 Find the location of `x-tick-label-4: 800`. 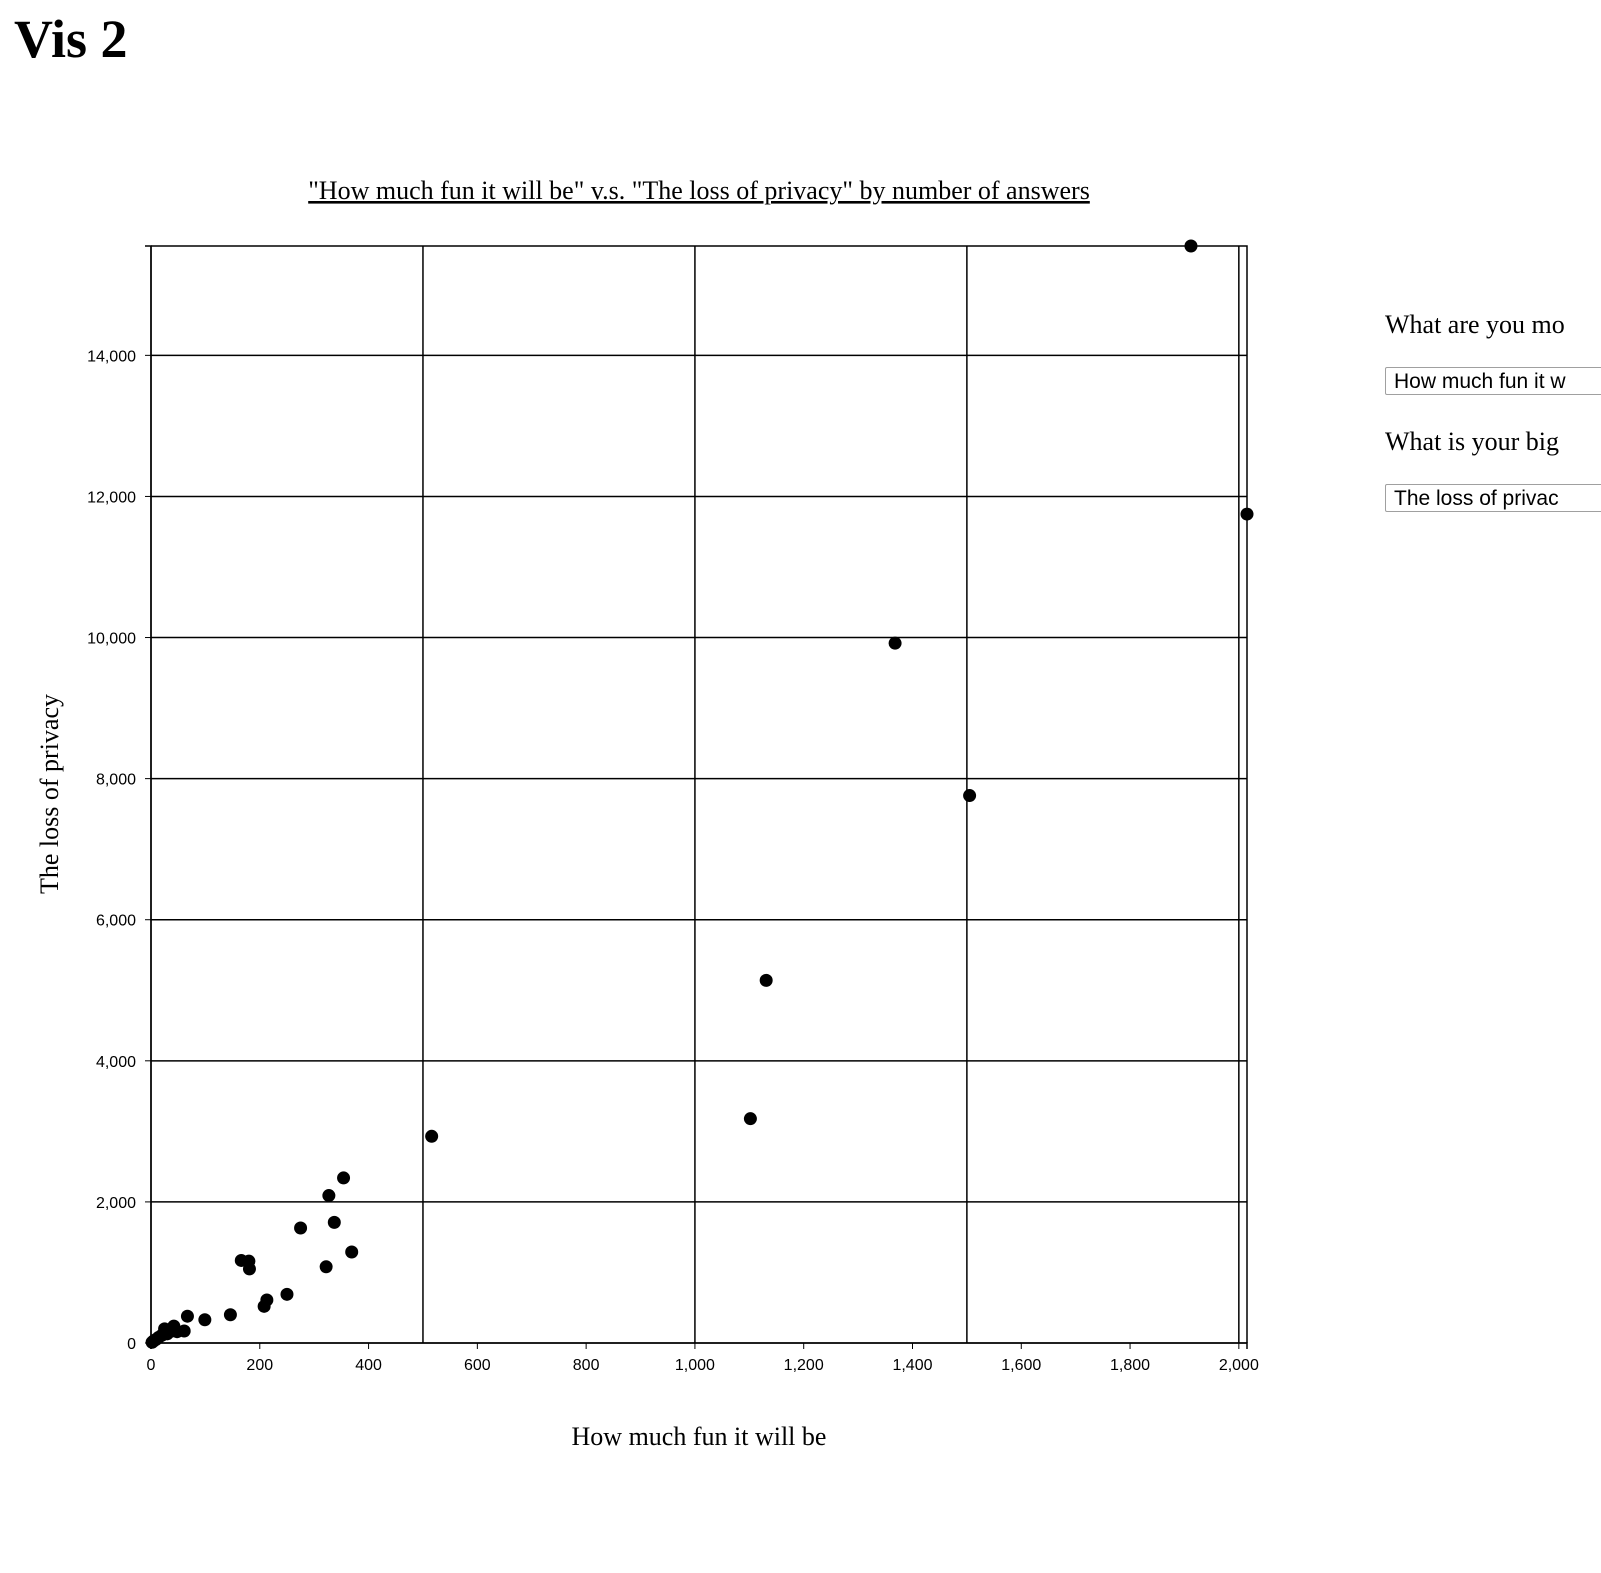

x-tick-label-4: 800 is located at coordinates (586, 1365).